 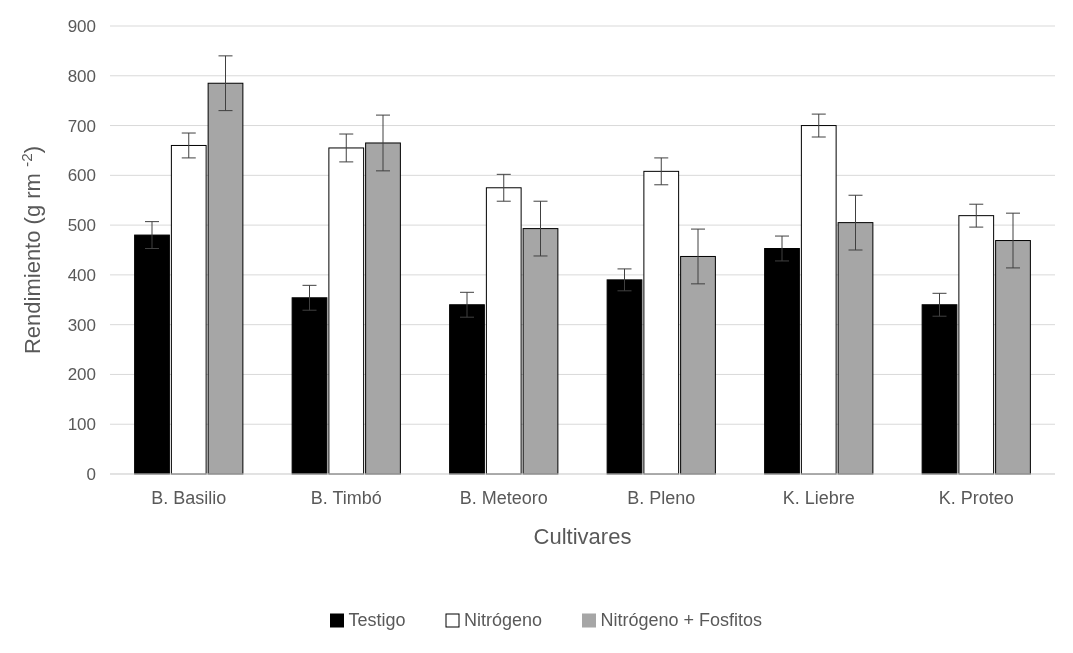 What do you see at coordinates (818, 498) in the screenshot?
I see `x-tick-label: K. Liebre` at bounding box center [818, 498].